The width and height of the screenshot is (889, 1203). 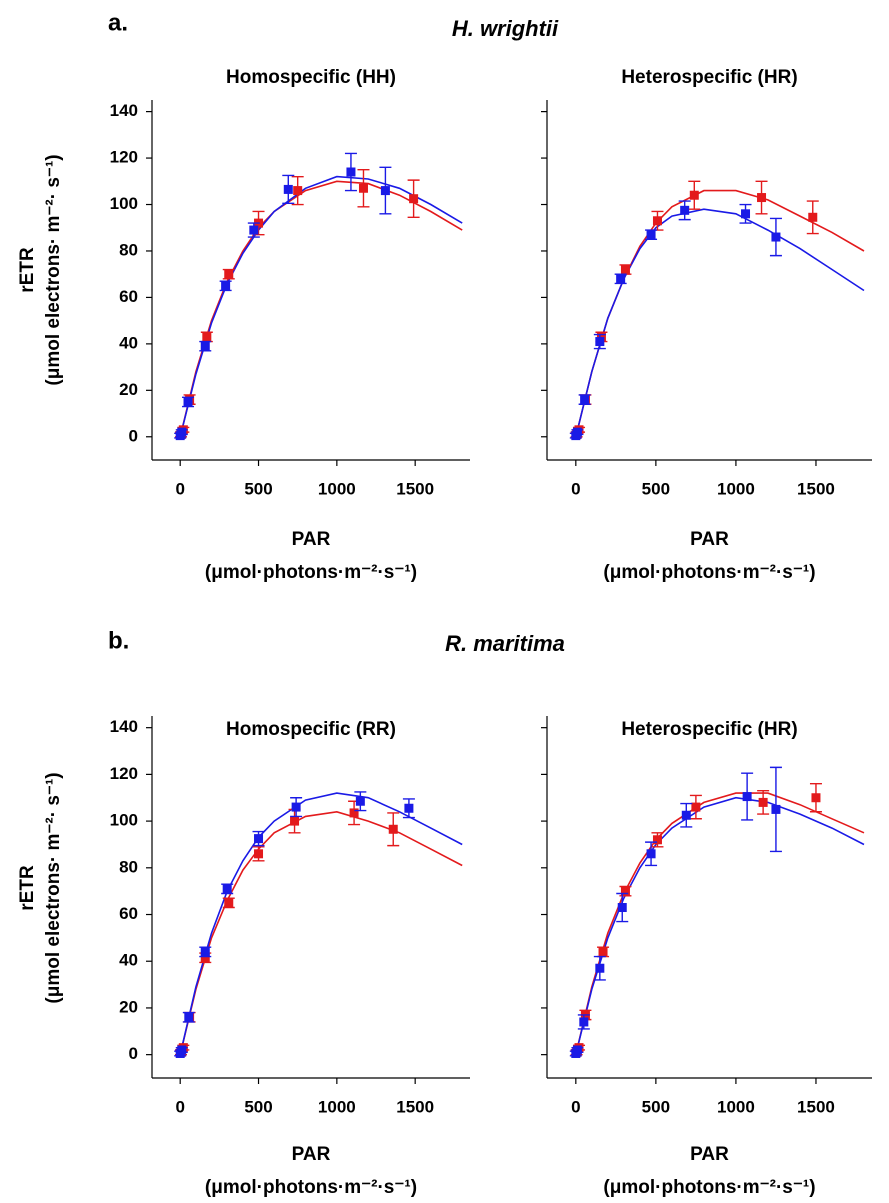 I want to click on panel-title: Homospecific (HH), so click(x=311, y=77).